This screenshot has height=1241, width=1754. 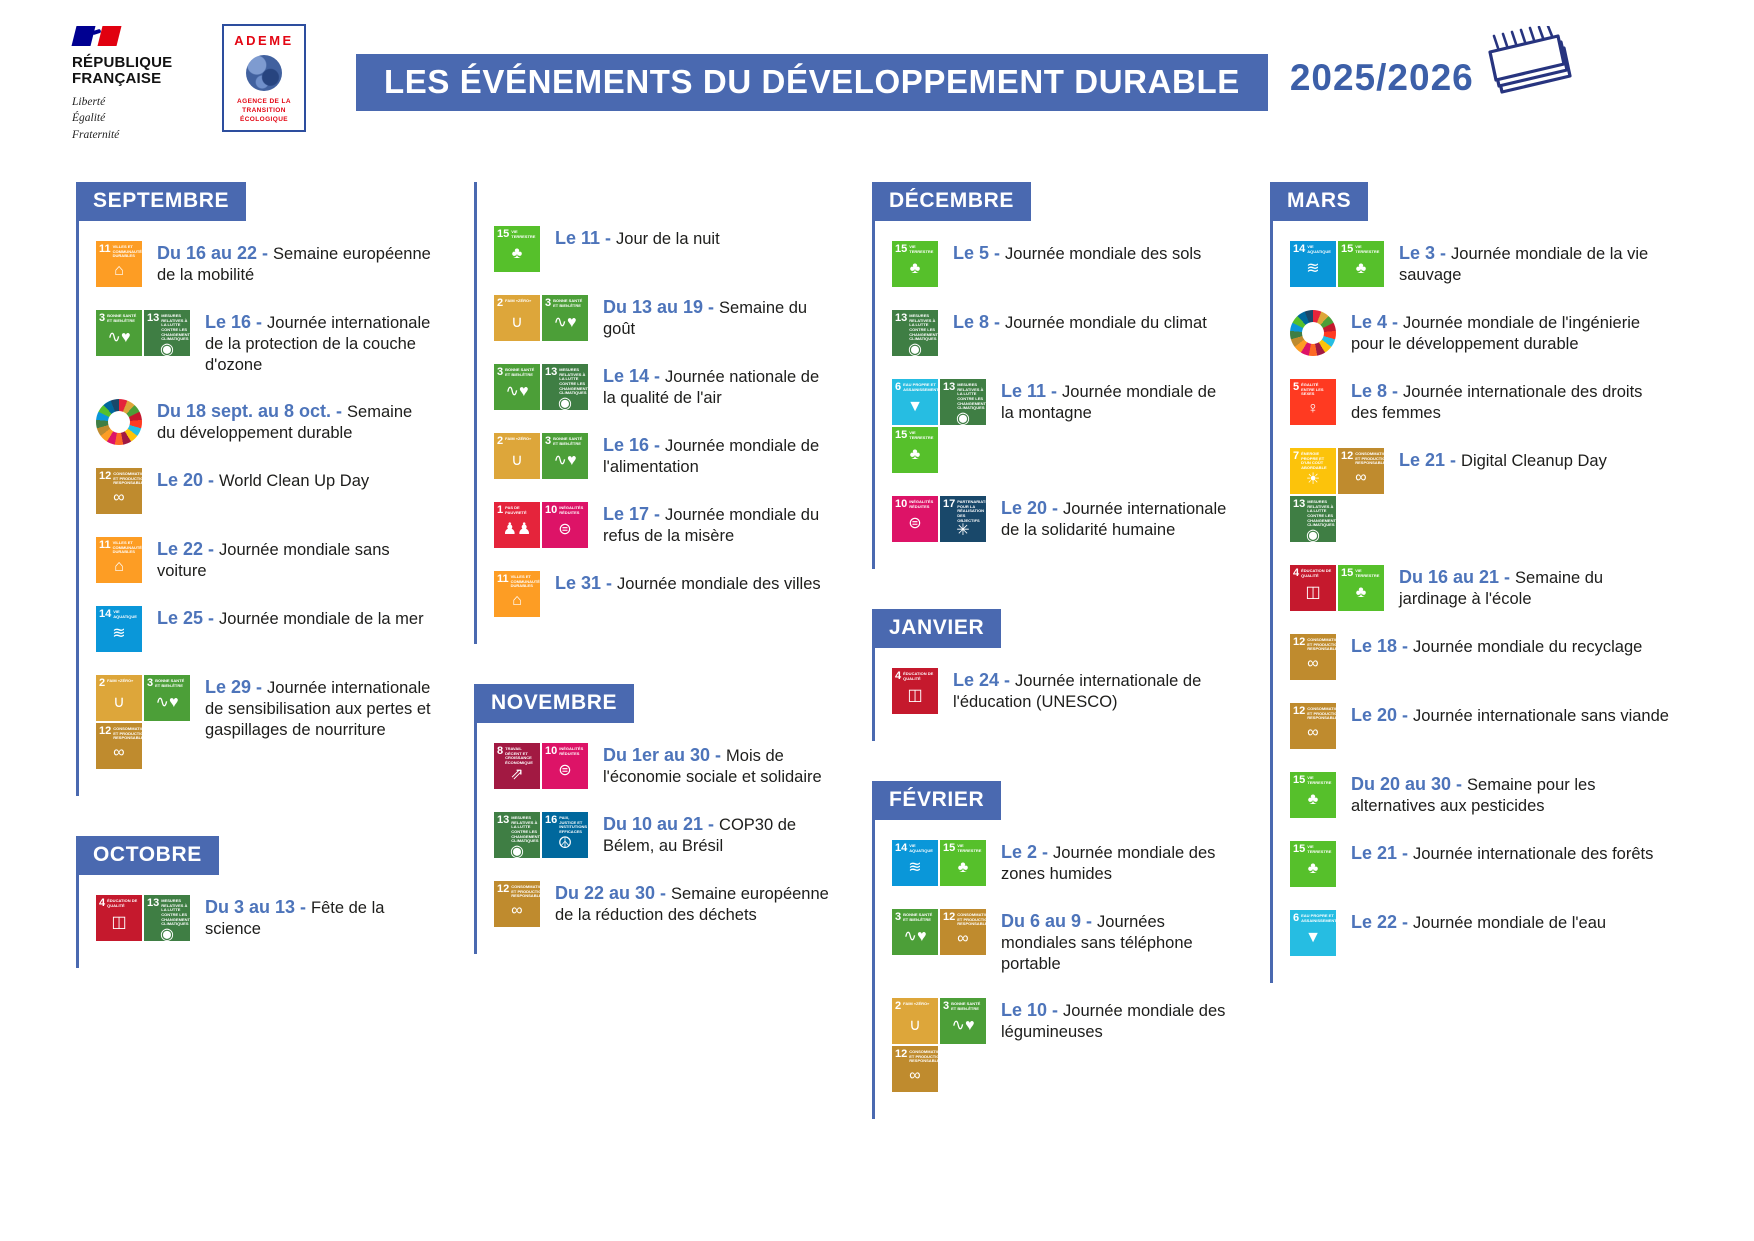 What do you see at coordinates (963, 531) in the screenshot?
I see `sdg-17-glyph: ✳` at bounding box center [963, 531].